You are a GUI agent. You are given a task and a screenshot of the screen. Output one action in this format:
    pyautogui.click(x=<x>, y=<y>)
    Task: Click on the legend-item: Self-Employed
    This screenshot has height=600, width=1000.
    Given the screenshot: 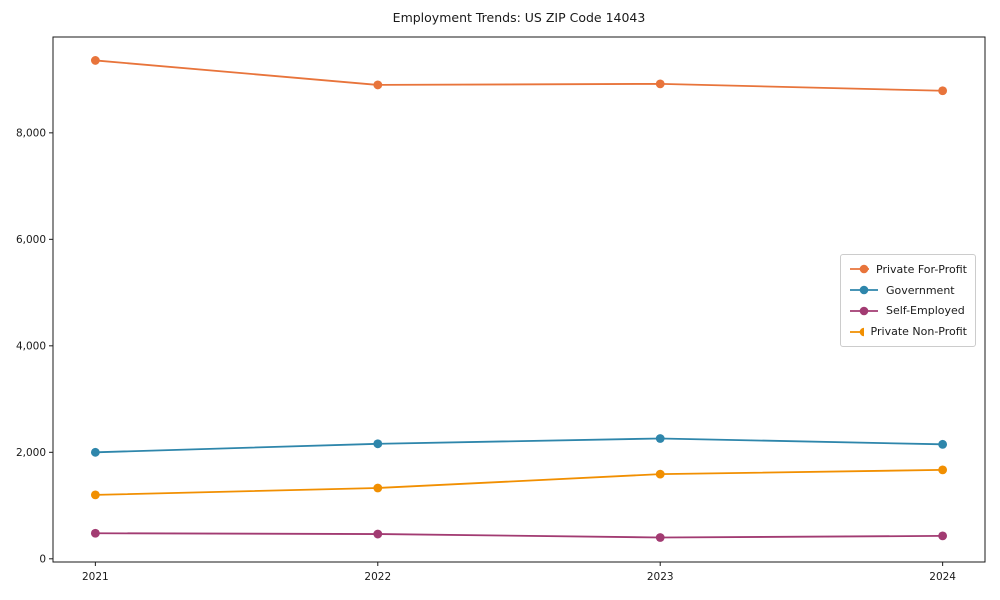 What is the action you would take?
    pyautogui.click(x=908, y=311)
    